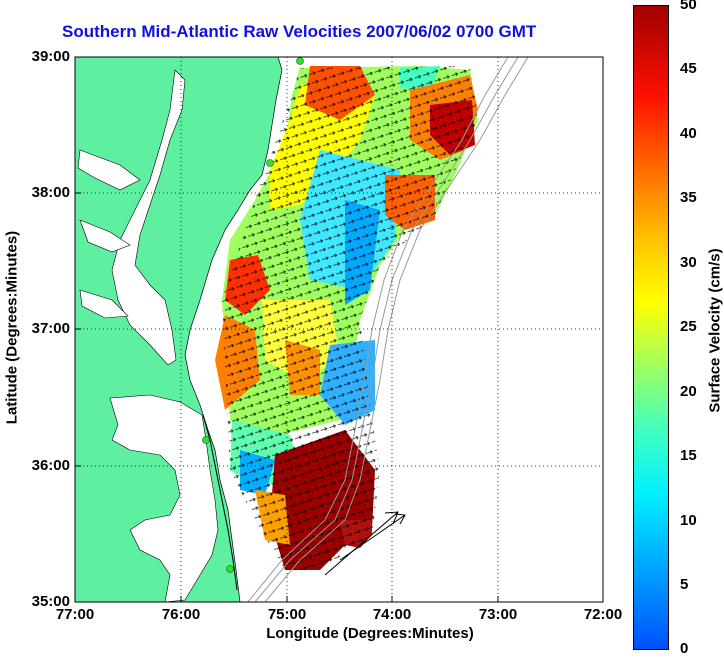  What do you see at coordinates (688, 326) in the screenshot?
I see `colorbar-tick: 25` at bounding box center [688, 326].